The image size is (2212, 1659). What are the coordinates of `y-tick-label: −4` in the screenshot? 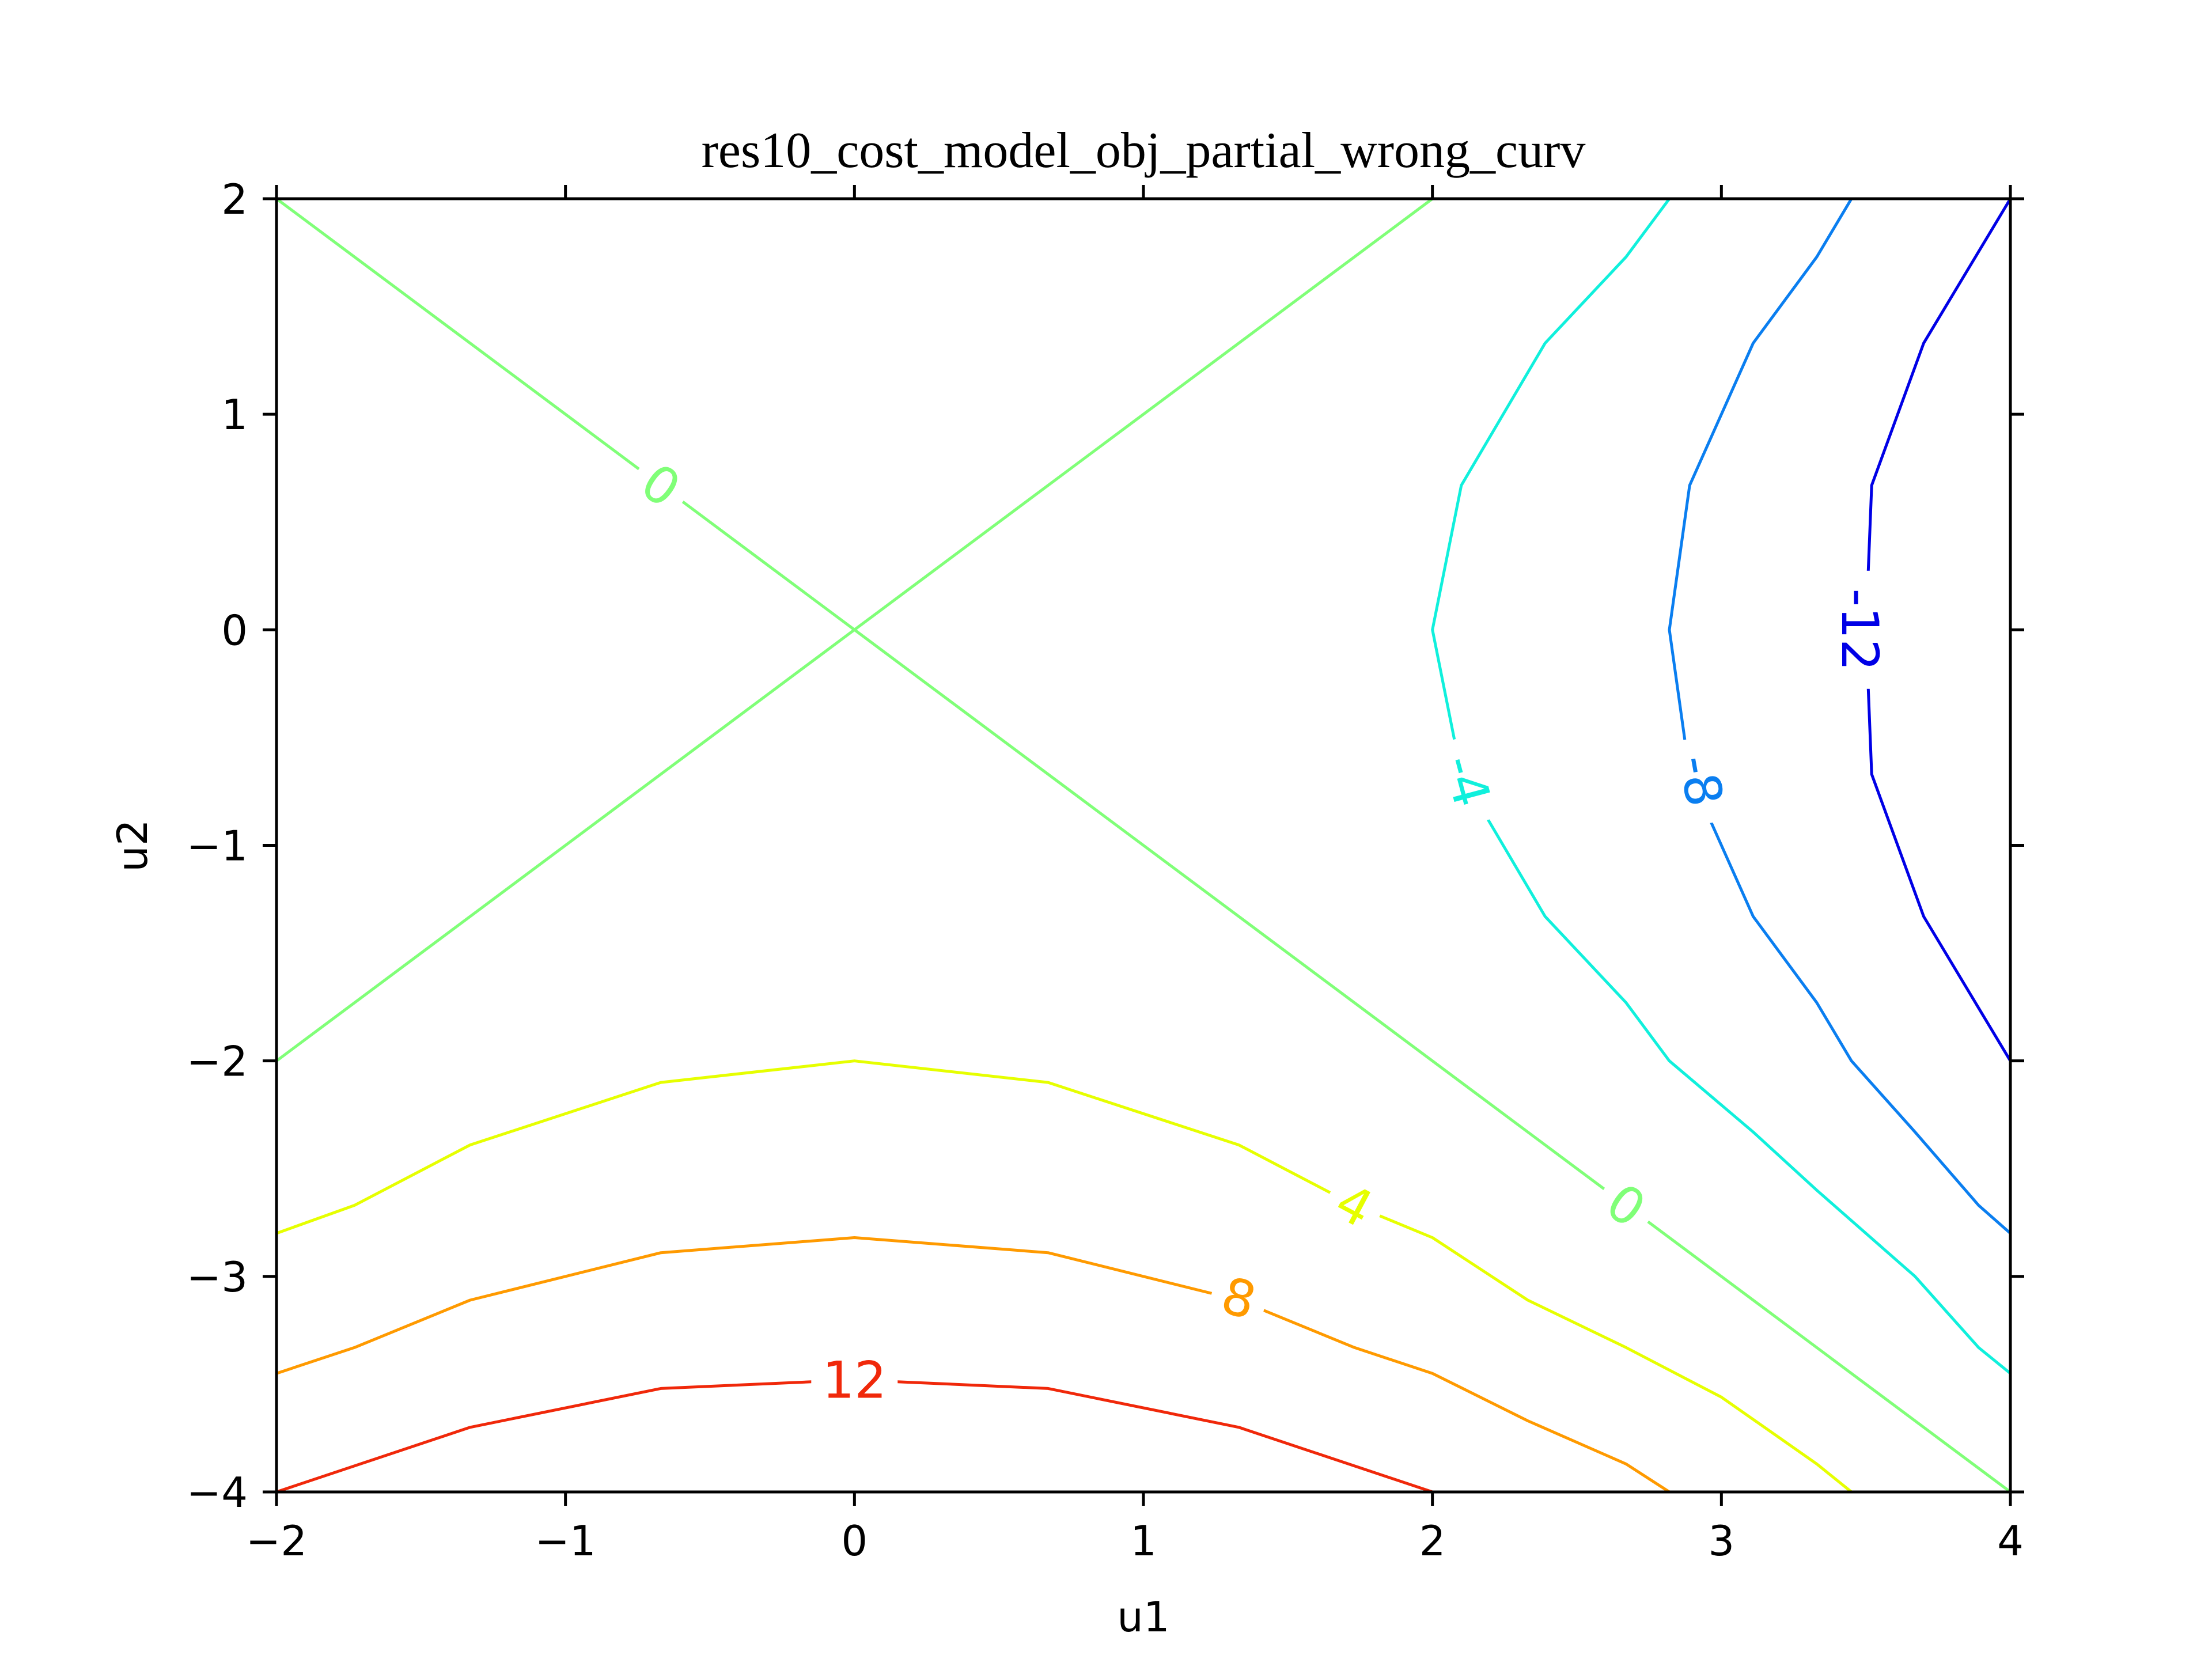 It's located at (217, 1492).